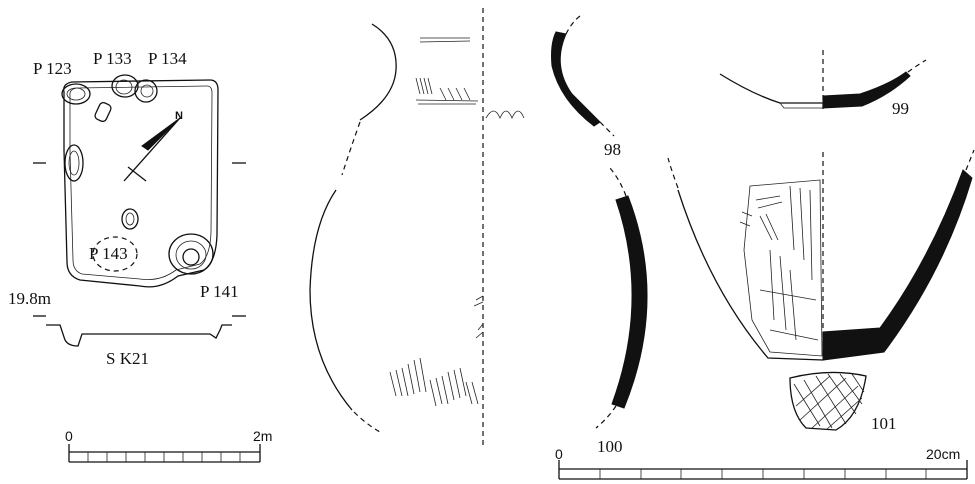  Describe the element at coordinates (943, 454) in the screenshot. I see `pottery-scale-end: 20cm` at that location.